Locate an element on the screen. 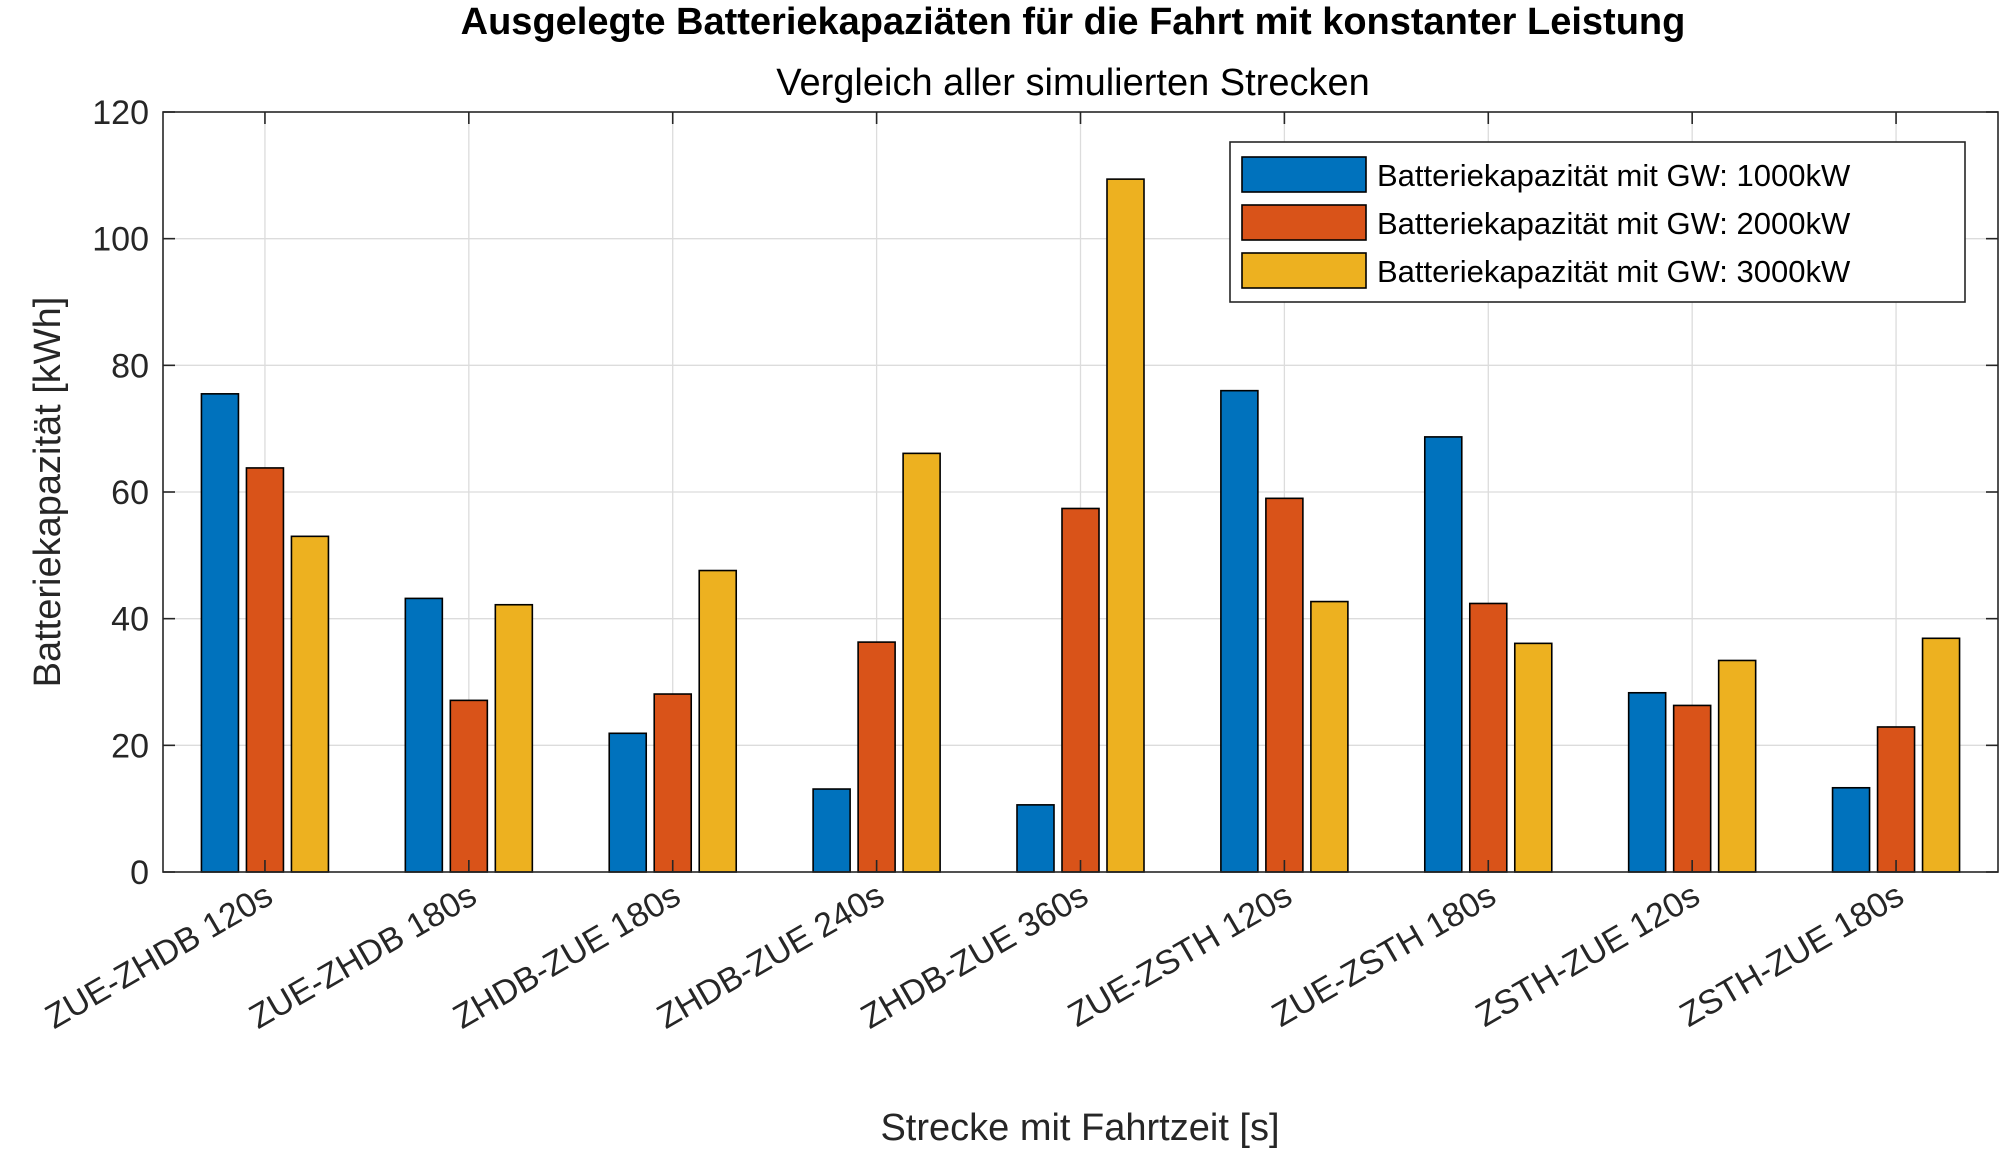 This screenshot has height=1155, width=1999. x-tick-label: ZHDB-ZUE 180s is located at coordinates (567, 956).